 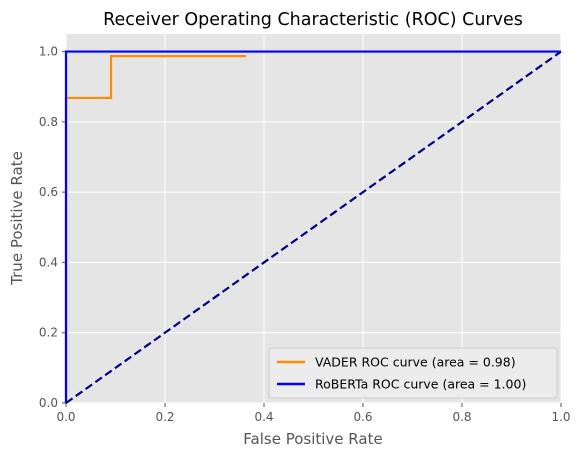 I want to click on x-tick-label: 0.6, so click(x=362, y=417).